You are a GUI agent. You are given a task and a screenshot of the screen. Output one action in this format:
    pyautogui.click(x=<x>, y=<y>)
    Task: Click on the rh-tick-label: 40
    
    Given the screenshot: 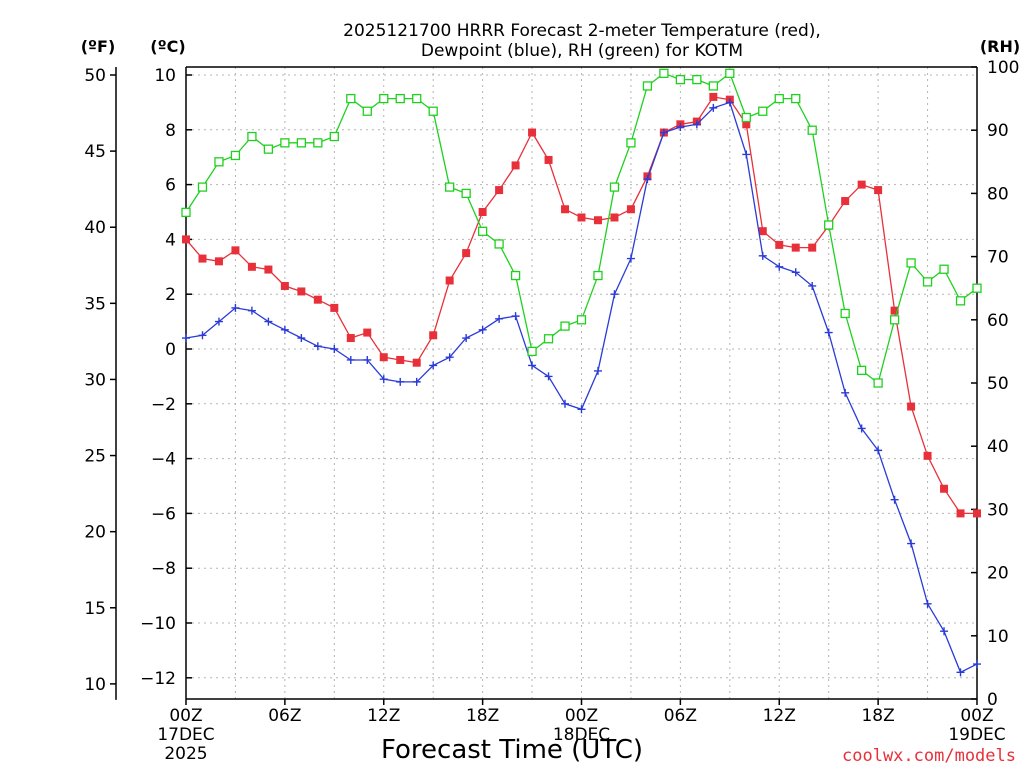 What is the action you would take?
    pyautogui.click(x=998, y=447)
    